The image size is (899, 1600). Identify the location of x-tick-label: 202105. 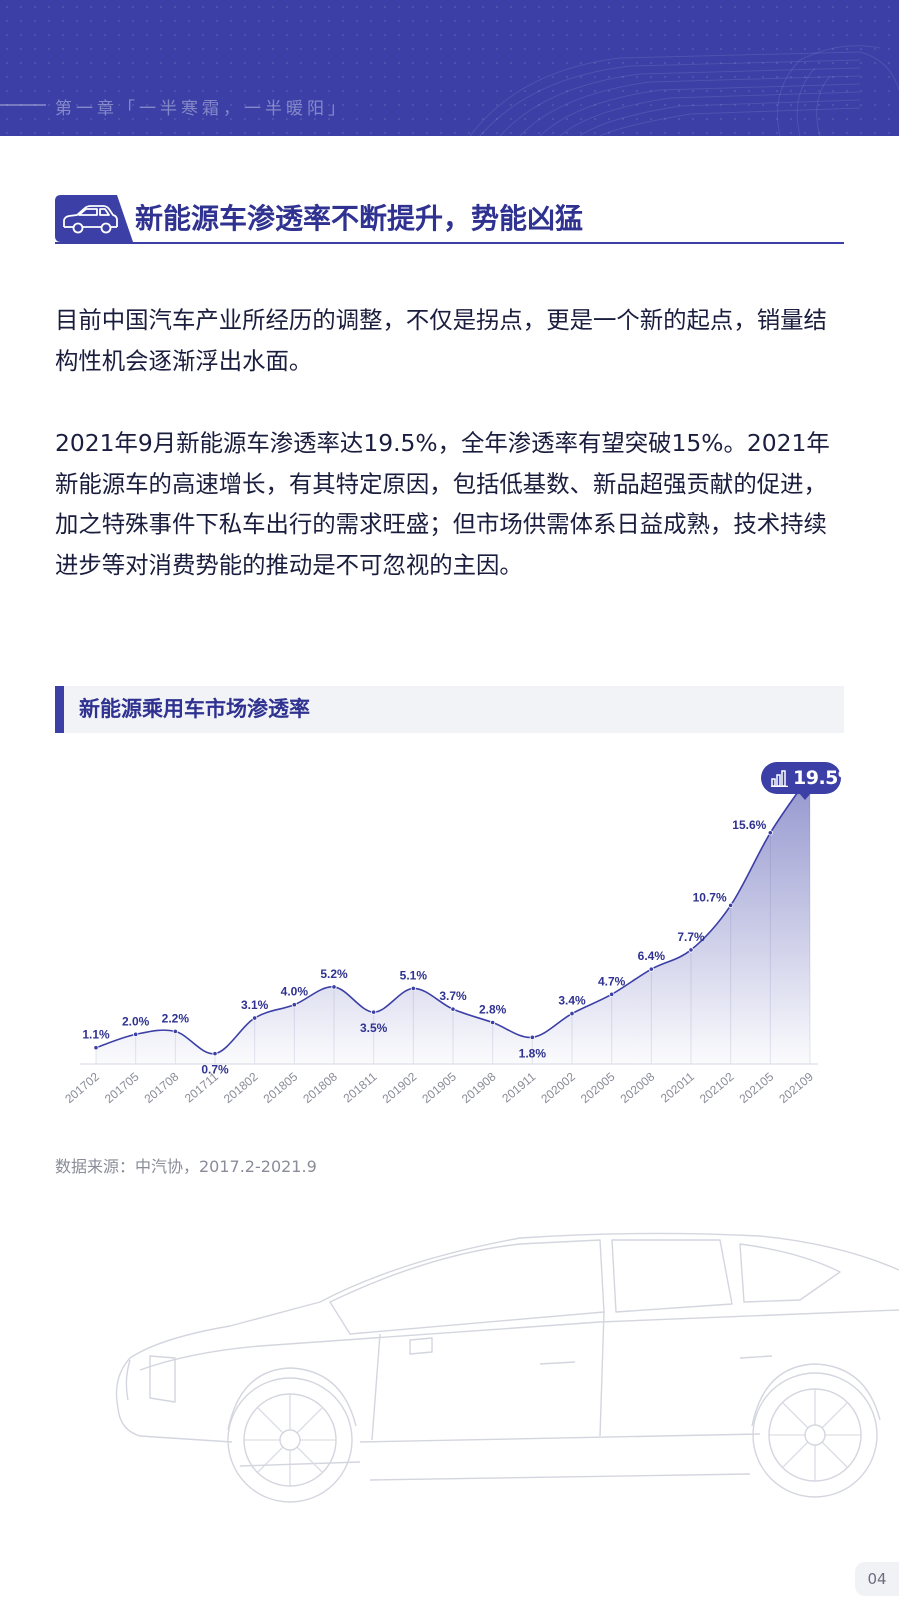
(757, 1087).